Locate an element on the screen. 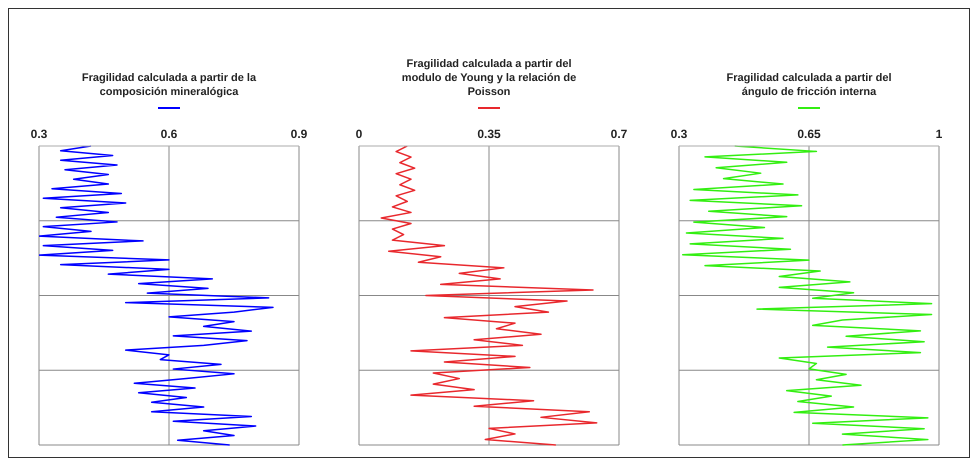  x-tick-label: 0.7 is located at coordinates (619, 134).